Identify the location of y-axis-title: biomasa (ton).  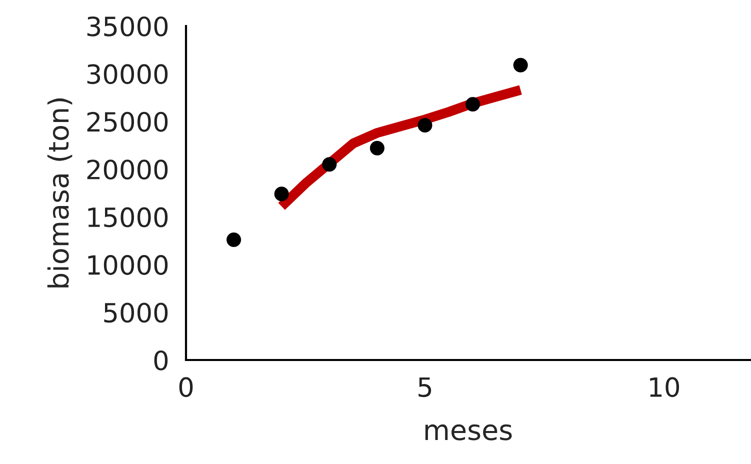
(59, 193).